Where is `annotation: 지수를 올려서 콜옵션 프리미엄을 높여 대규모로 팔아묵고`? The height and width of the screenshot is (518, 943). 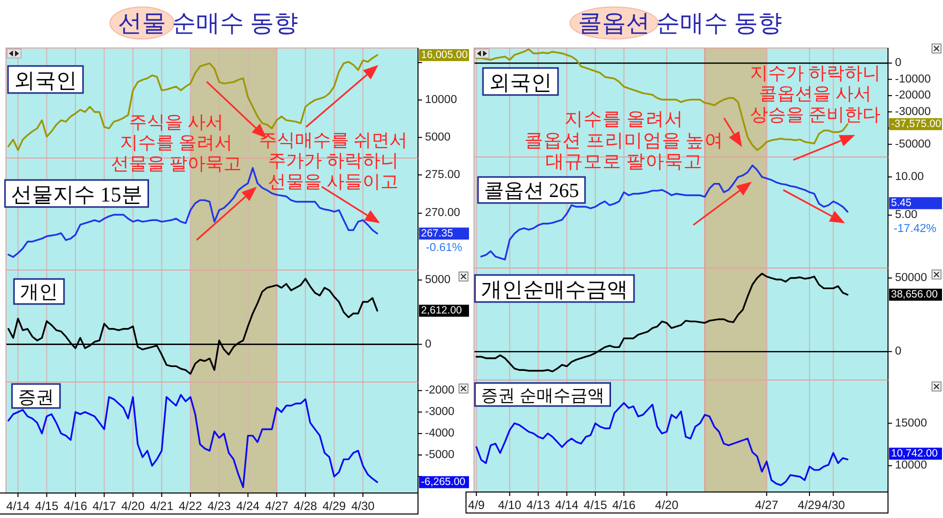 annotation: 지수를 올려서 콜옵션 프리미엄을 높여 대규모로 팔아묵고 is located at coordinates (624, 141).